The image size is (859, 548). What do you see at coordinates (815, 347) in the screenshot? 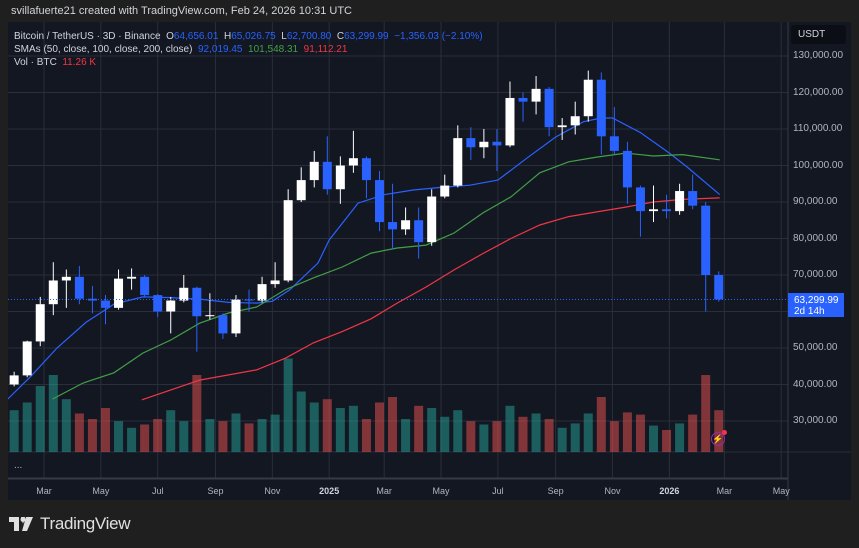
I see `price-tick-label: 50,000.00` at bounding box center [815, 347].